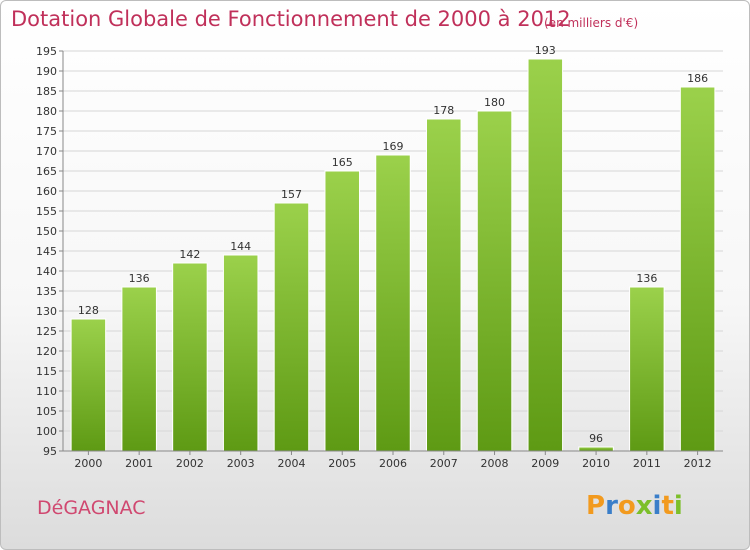  I want to click on chart-subtitle: (en milliers d'€), so click(591, 23).